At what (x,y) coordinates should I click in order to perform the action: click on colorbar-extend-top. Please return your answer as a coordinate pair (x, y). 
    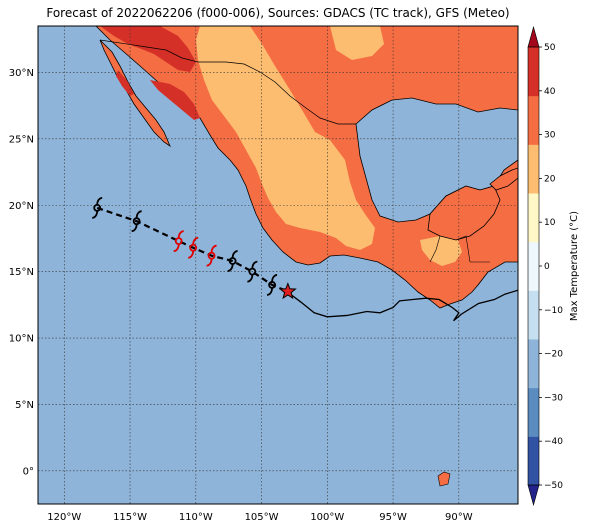
    Looking at the image, I should click on (533, 36).